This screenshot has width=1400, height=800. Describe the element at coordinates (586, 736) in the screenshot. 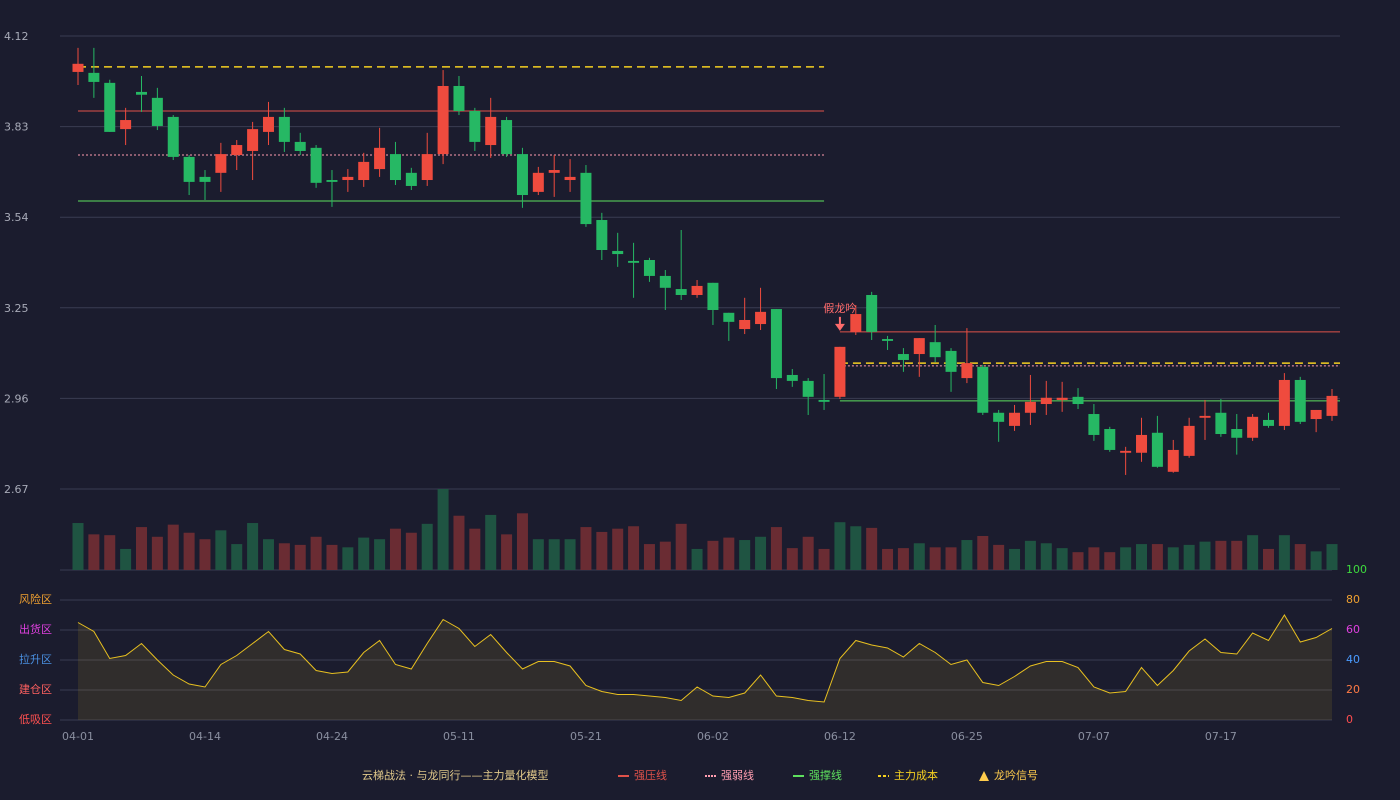

I see `x-tick-label: 05-21` at that location.